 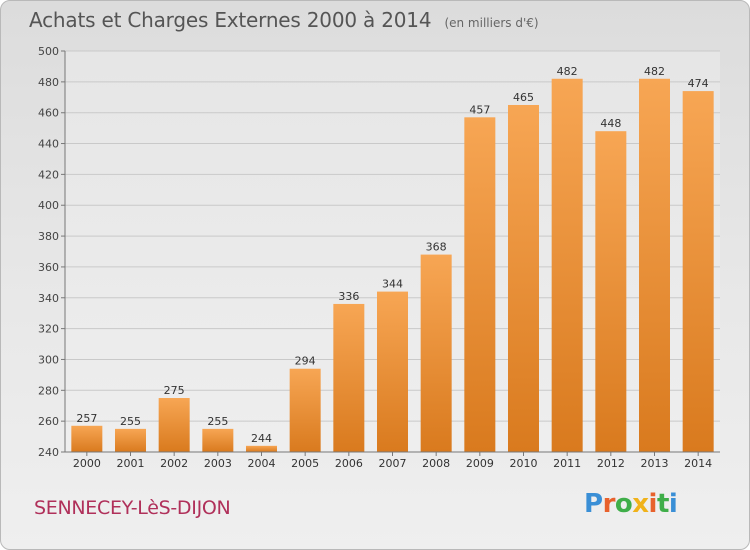 I want to click on x-tick-label: 2002, so click(x=174, y=463).